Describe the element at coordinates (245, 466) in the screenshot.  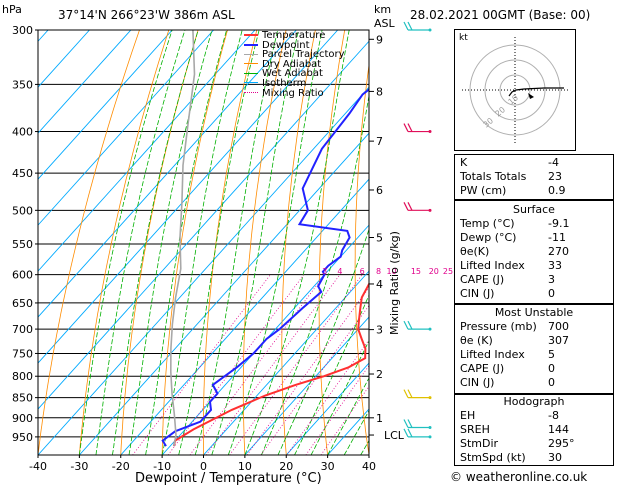
I see `temperature-tick-label: 10` at that location.